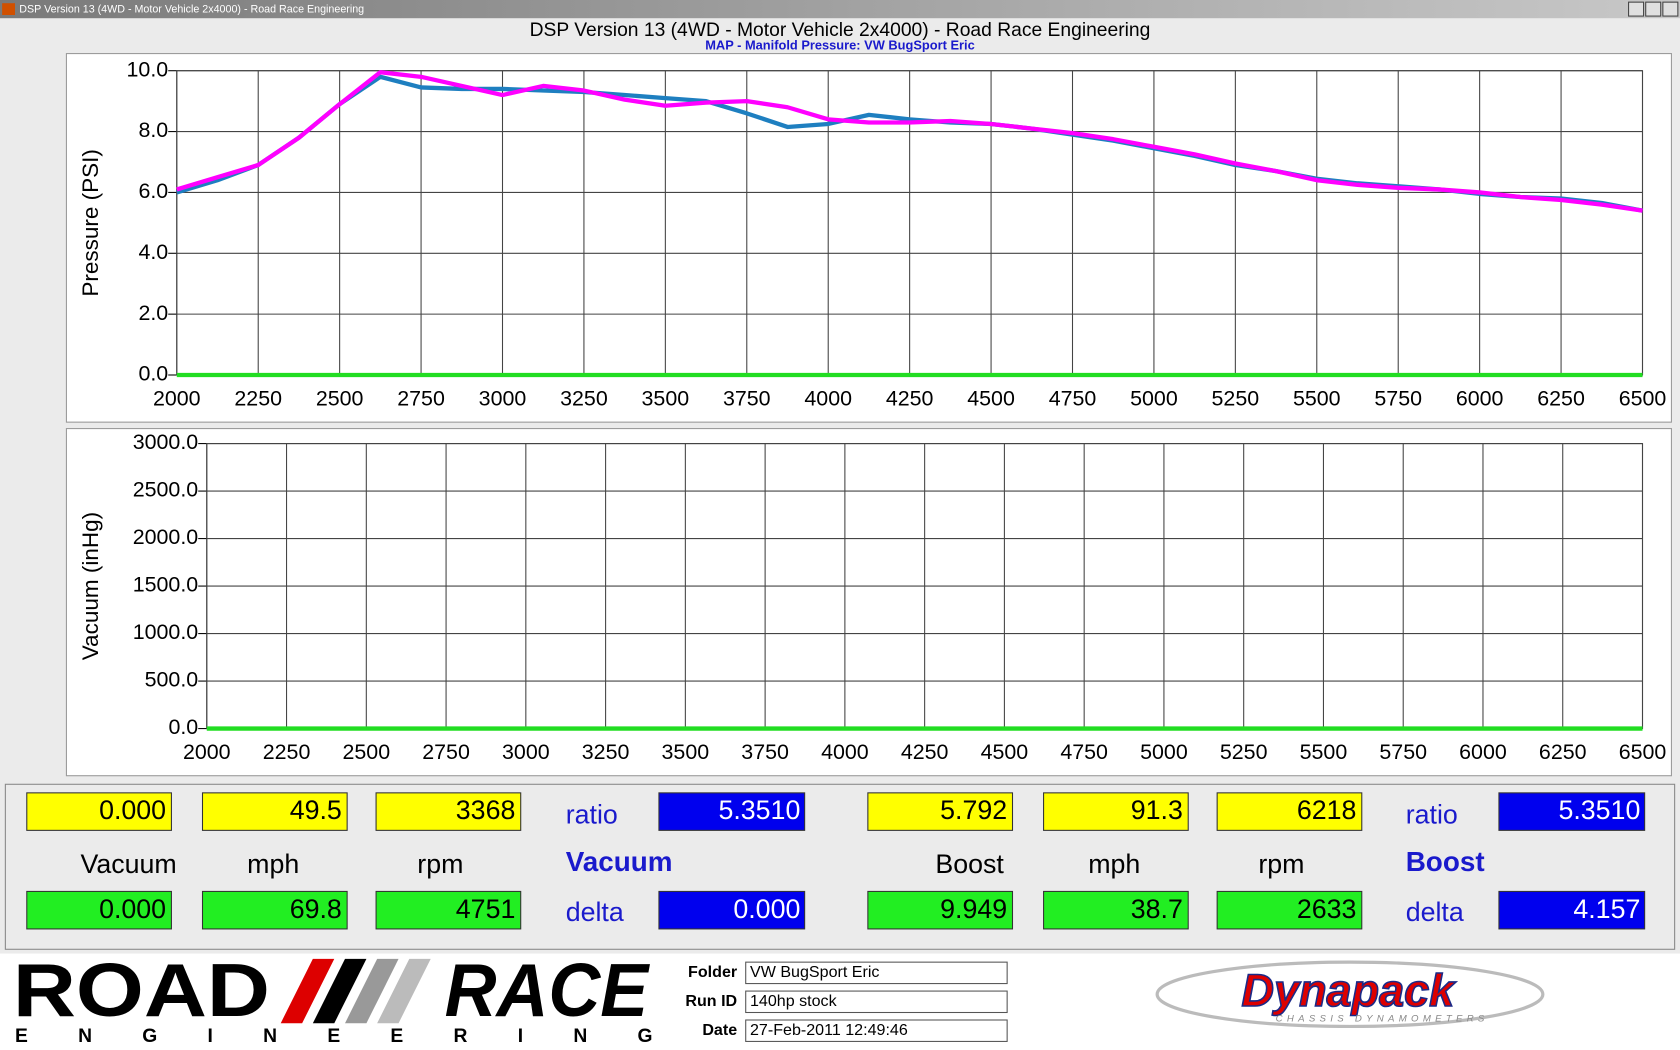 This screenshot has width=1680, height=1050. What do you see at coordinates (166, 537) in the screenshot?
I see `y-tick-label: 2000.0` at bounding box center [166, 537].